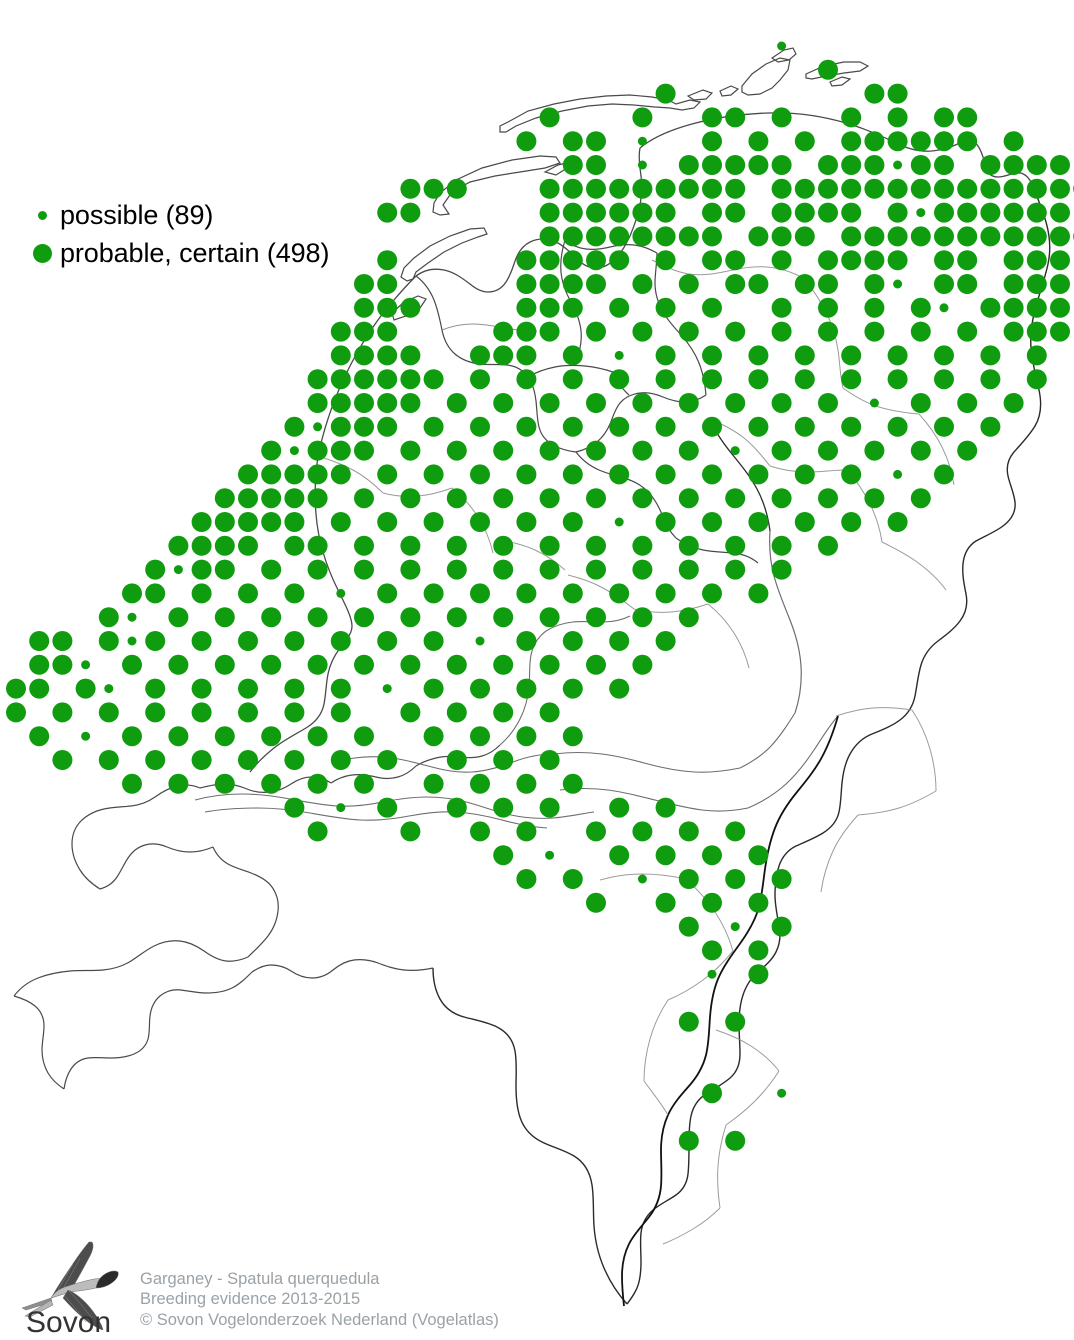 This screenshot has width=1074, height=1340. Describe the element at coordinates (70, 1288) in the screenshot. I see `sovon-swallow-icon: Sovon` at that location.